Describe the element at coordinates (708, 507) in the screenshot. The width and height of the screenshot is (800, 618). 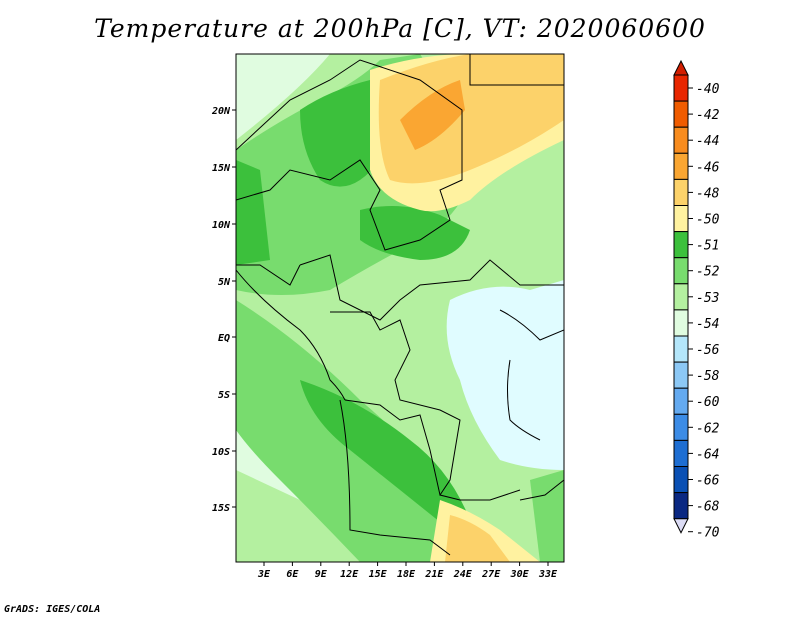
I see `colorbar-label: -68` at that location.